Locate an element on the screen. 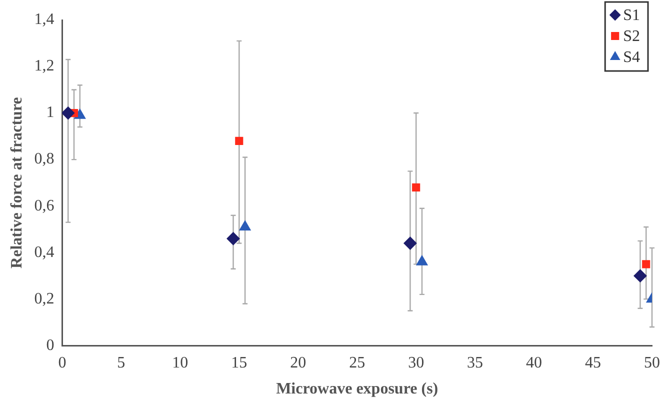 Image resolution: width=663 pixels, height=405 pixels. x-tick-label: 50 is located at coordinates (652, 363).